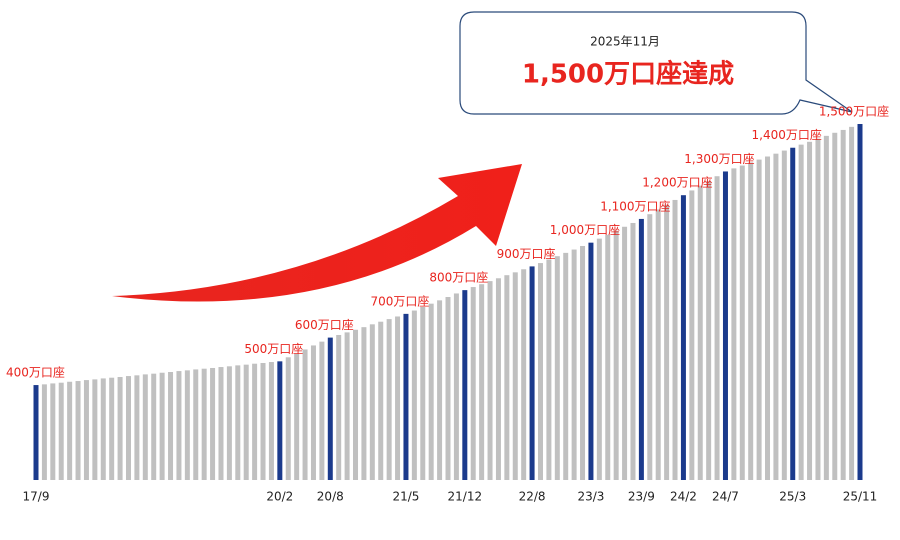 This screenshot has width=900, height=540. What do you see at coordinates (317, 233) in the screenshot?
I see `growth-arrow` at bounding box center [317, 233].